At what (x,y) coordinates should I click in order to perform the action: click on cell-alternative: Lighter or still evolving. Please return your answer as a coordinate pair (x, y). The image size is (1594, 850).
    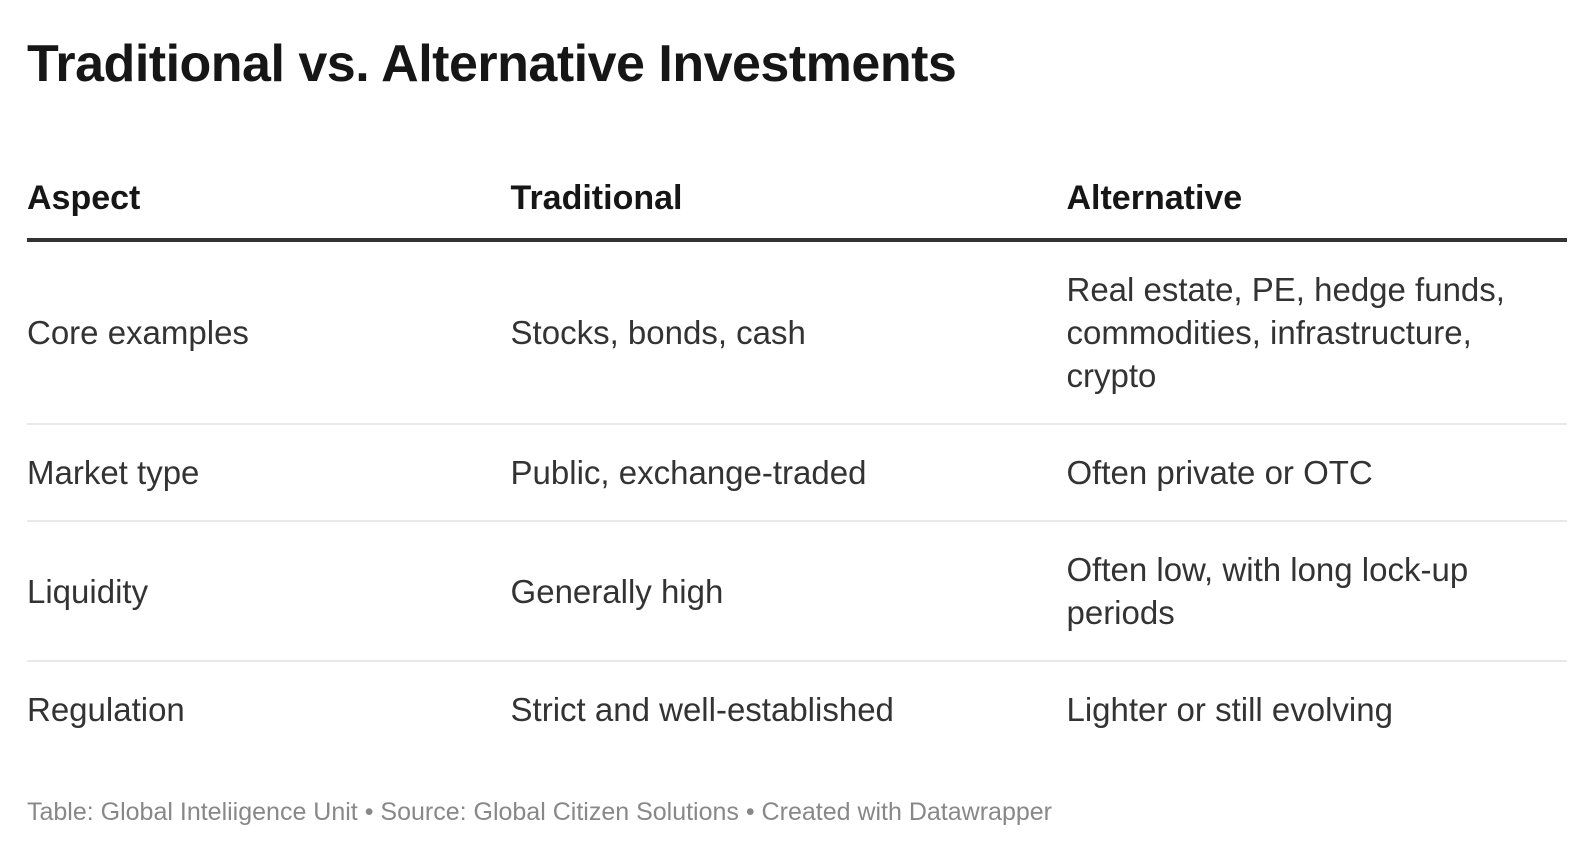
    Looking at the image, I should click on (1316, 708).